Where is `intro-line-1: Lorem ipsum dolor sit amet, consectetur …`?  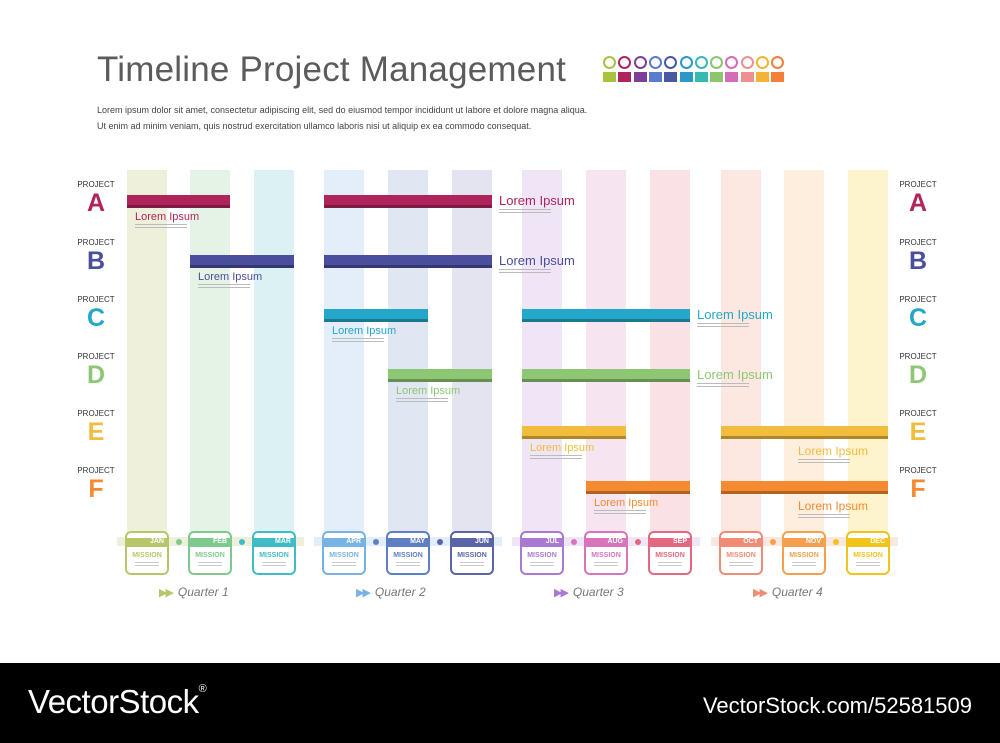
intro-line-1: Lorem ipsum dolor sit amet, consectetur … is located at coordinates (342, 110).